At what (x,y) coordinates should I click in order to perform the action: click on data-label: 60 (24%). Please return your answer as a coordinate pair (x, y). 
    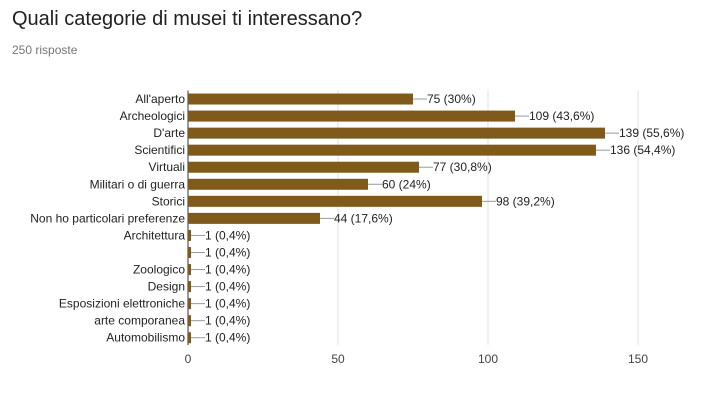
    Looking at the image, I should click on (406, 184).